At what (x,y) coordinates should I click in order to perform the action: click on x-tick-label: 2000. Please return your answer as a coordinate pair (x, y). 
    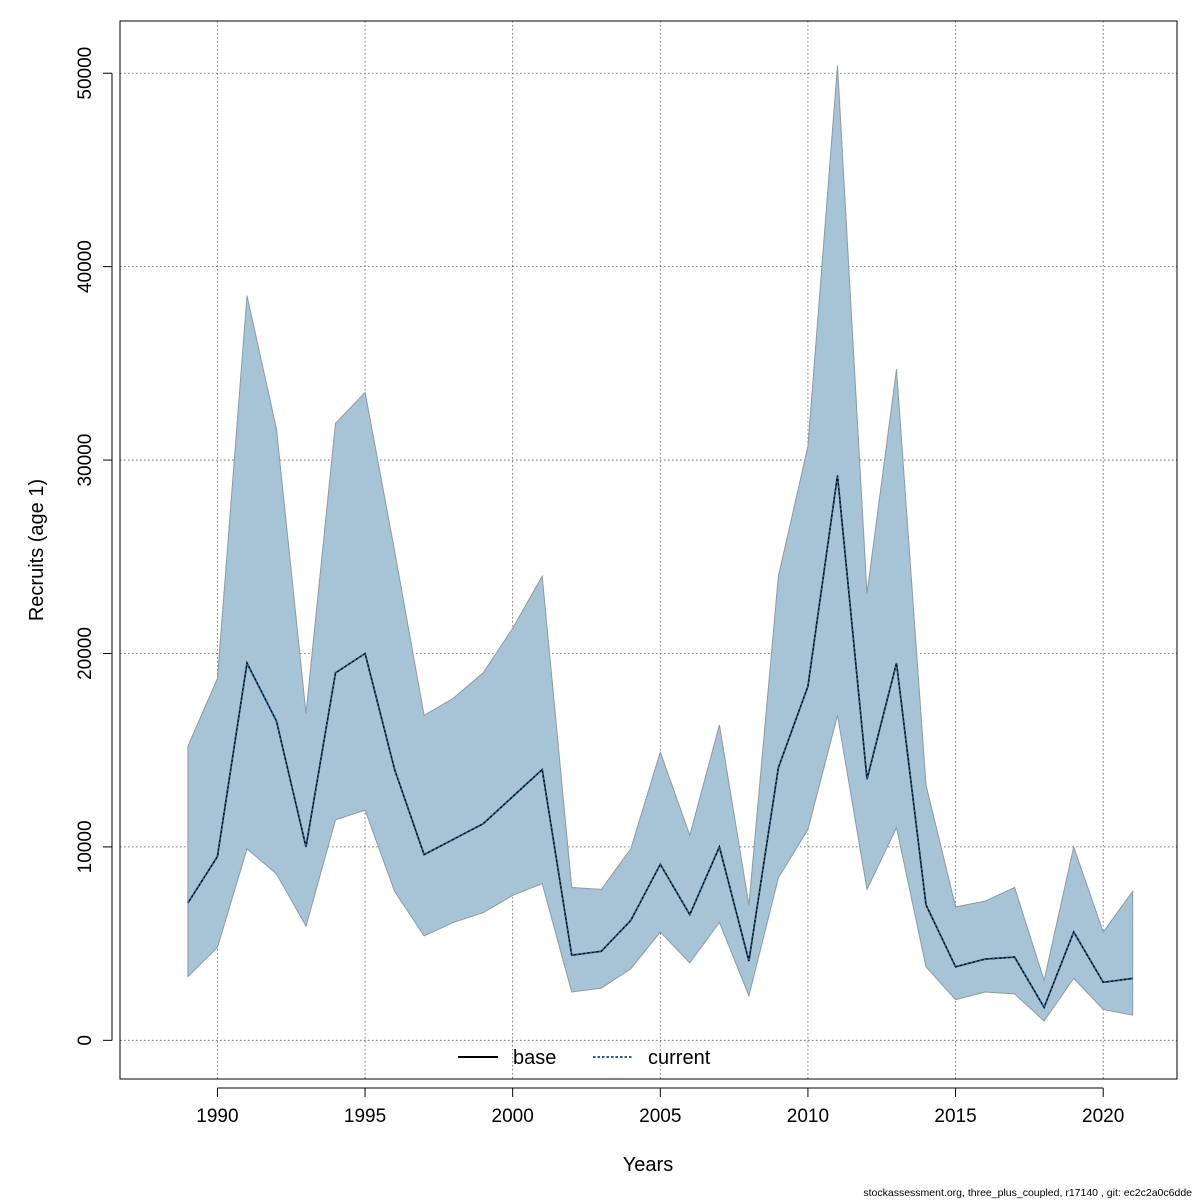
    Looking at the image, I should click on (513, 1116).